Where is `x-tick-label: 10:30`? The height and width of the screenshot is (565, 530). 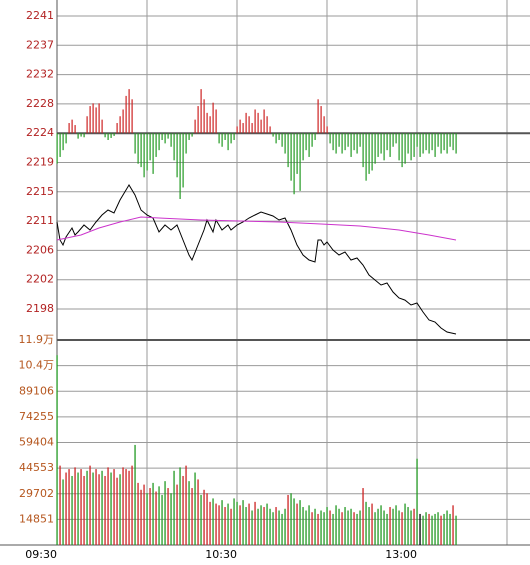
x-tick-label: 10:30 is located at coordinates (221, 554).